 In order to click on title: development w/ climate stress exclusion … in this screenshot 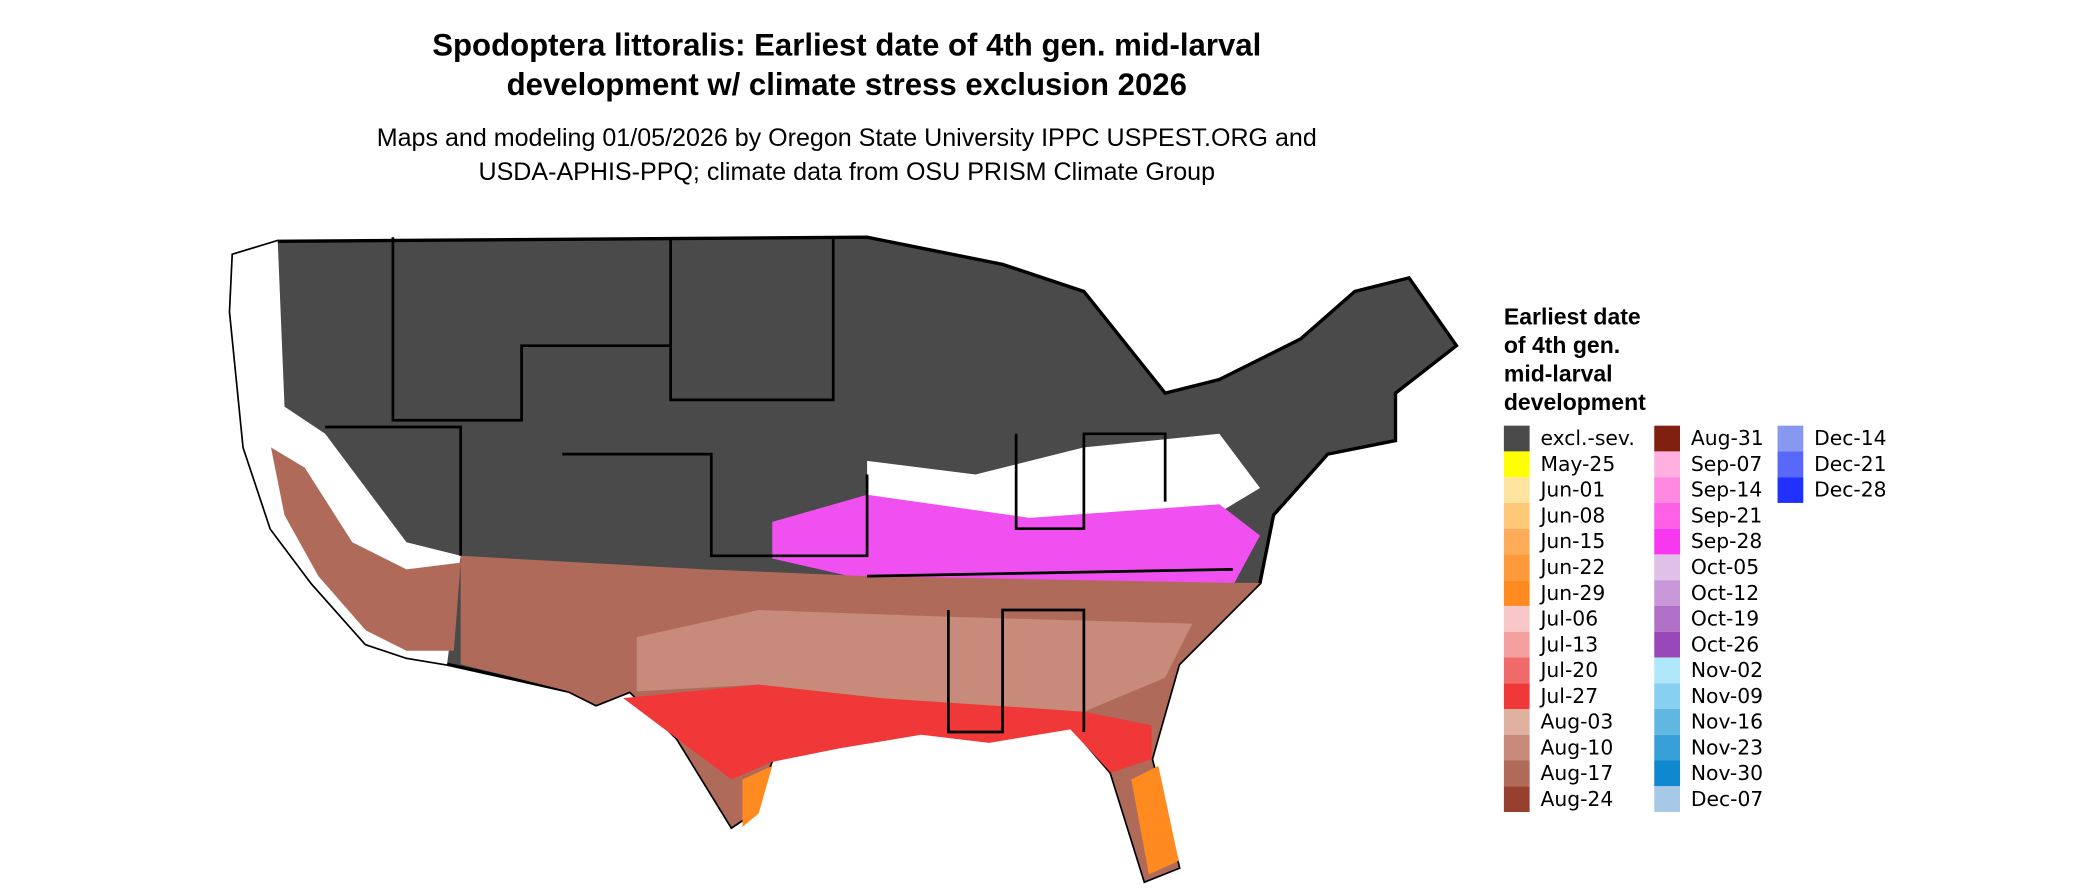, I will do `click(847, 84)`.